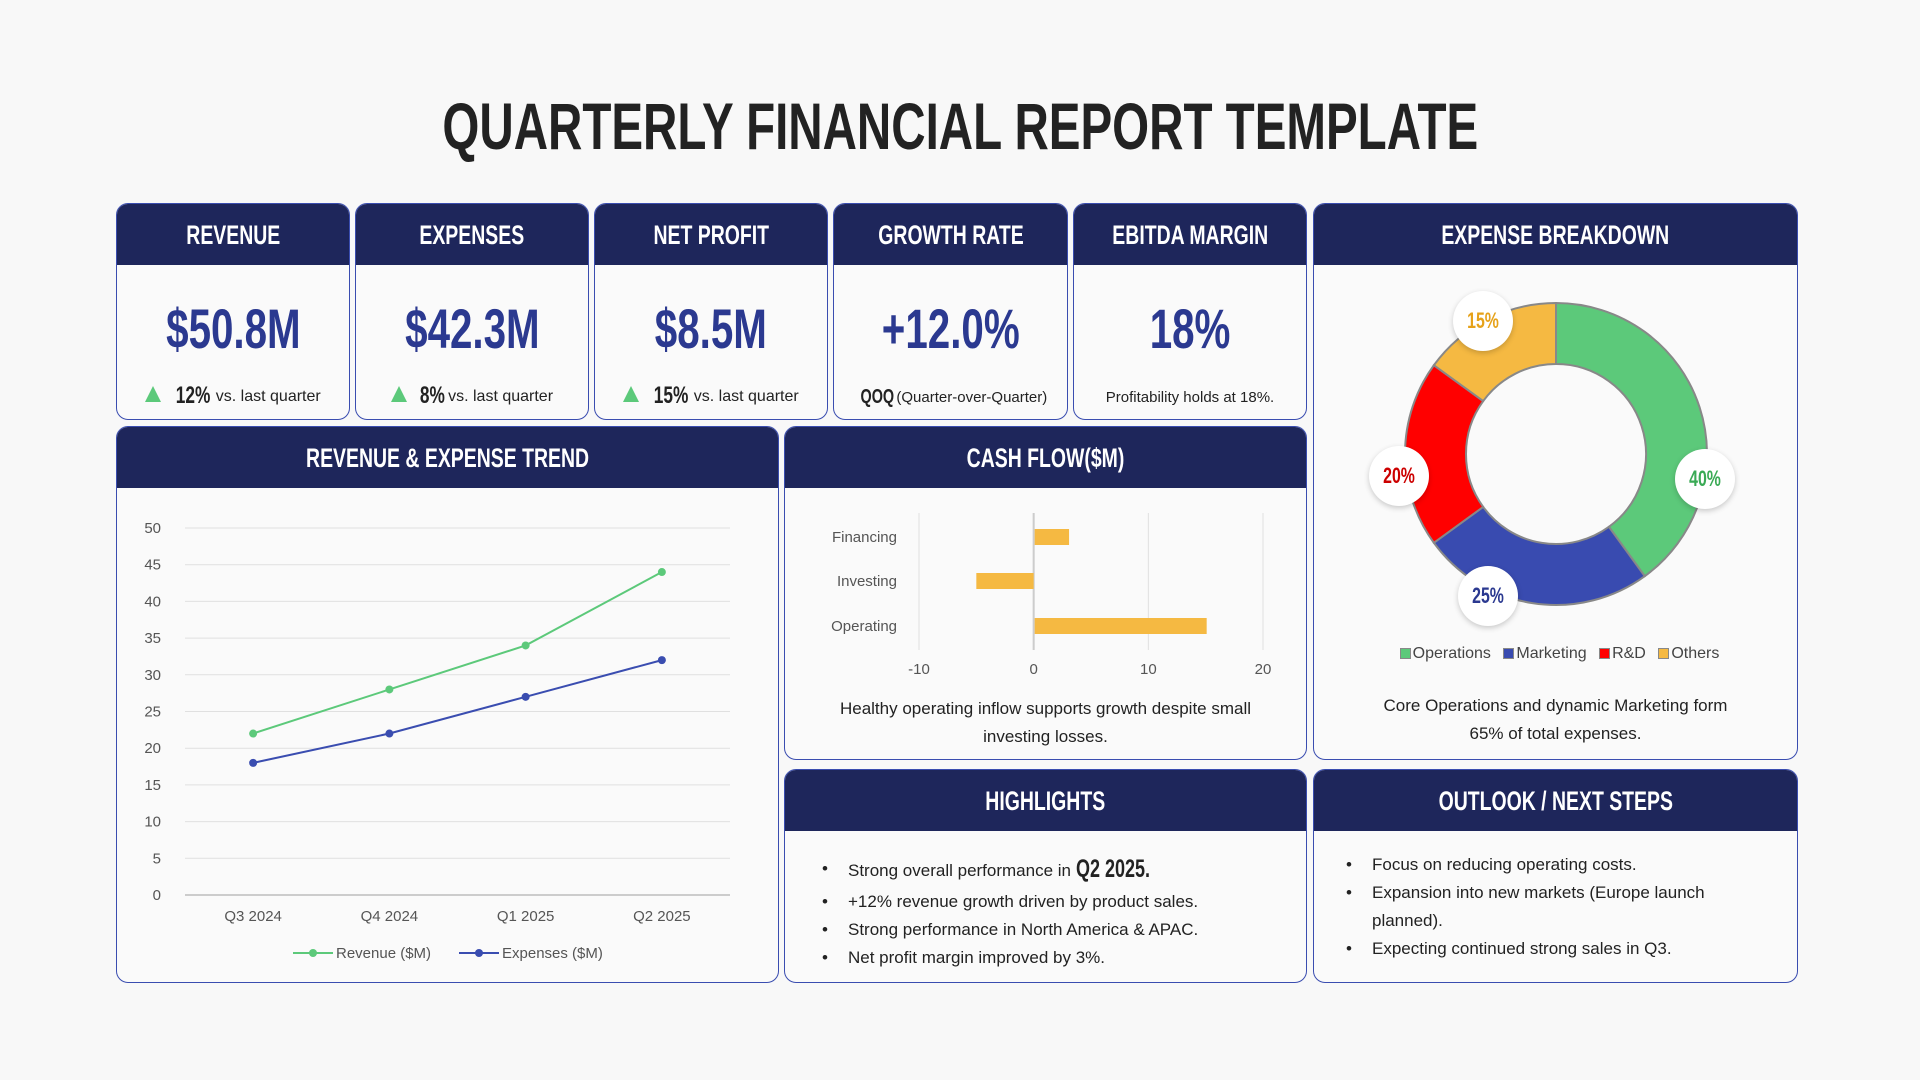  I want to click on x-tick-label: Q4 2024, so click(390, 916).